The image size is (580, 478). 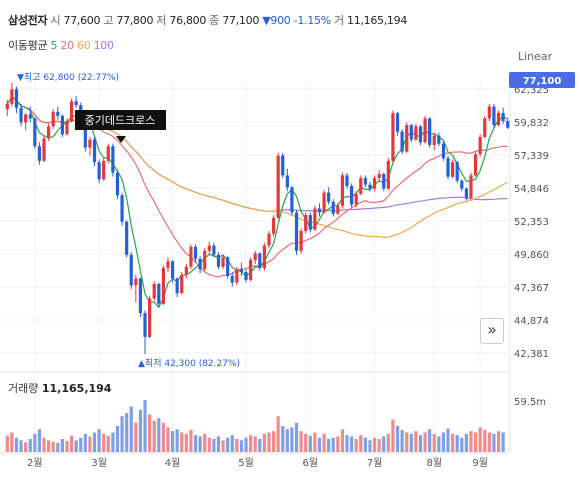 What do you see at coordinates (241, 20) in the screenshot?
I see `close-value: 77,100` at bounding box center [241, 20].